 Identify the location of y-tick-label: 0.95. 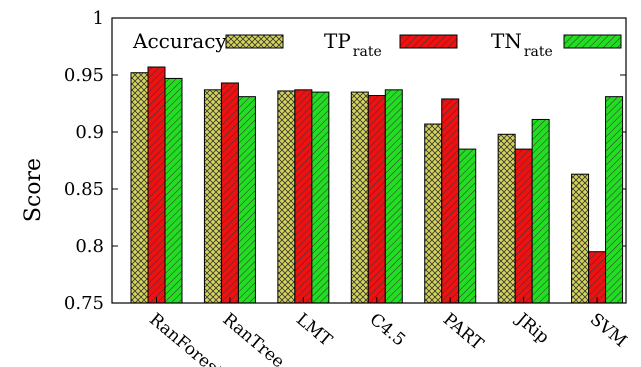
(84, 75).